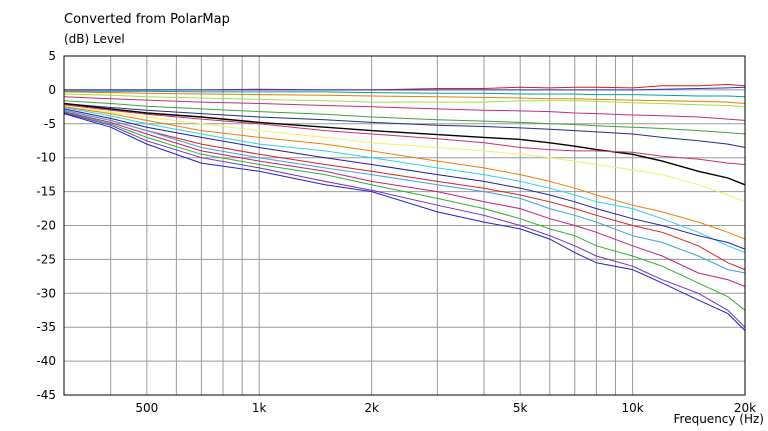 The width and height of the screenshot is (768, 431). Describe the element at coordinates (46, 259) in the screenshot. I see `y-tick-label: -25` at that location.